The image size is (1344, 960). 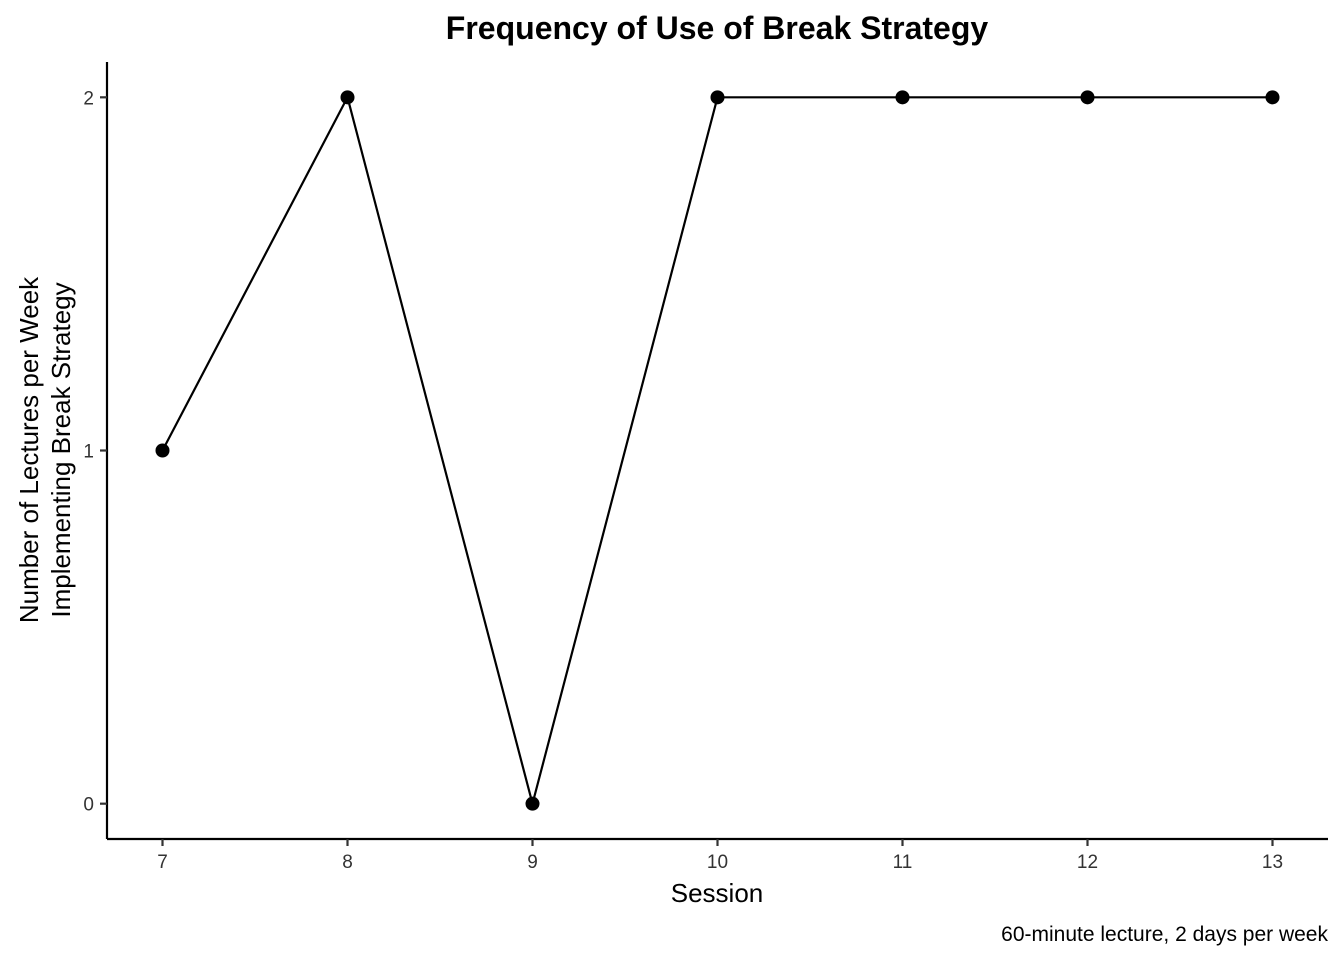 I want to click on x-tick-label: 8, so click(x=347, y=862).